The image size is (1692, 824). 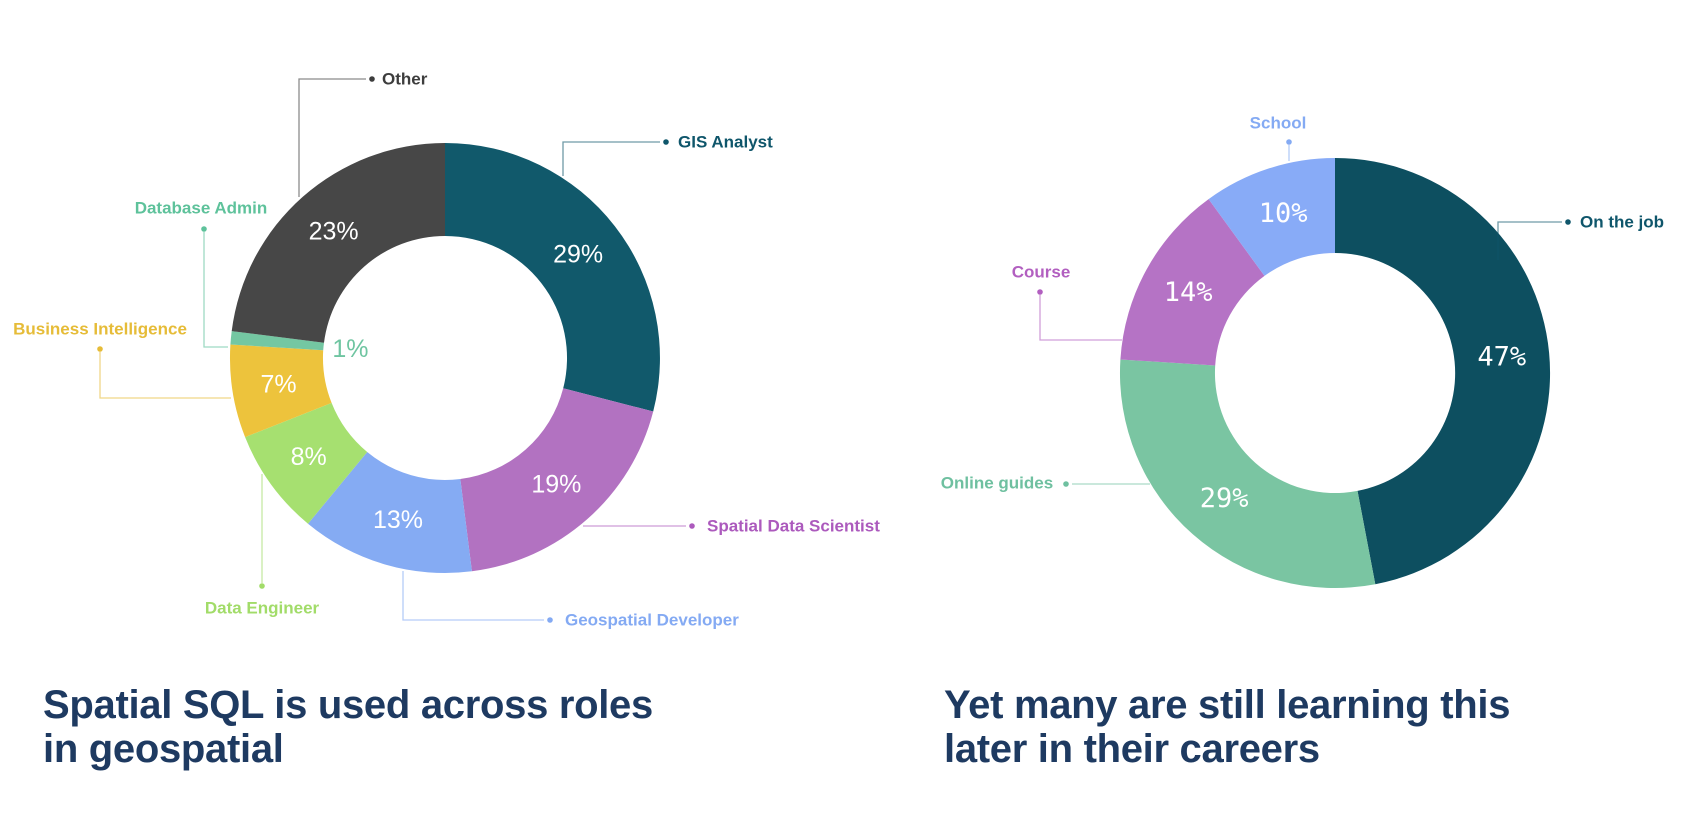 What do you see at coordinates (1568, 222) in the screenshot?
I see `callout-dot-on-the-job` at bounding box center [1568, 222].